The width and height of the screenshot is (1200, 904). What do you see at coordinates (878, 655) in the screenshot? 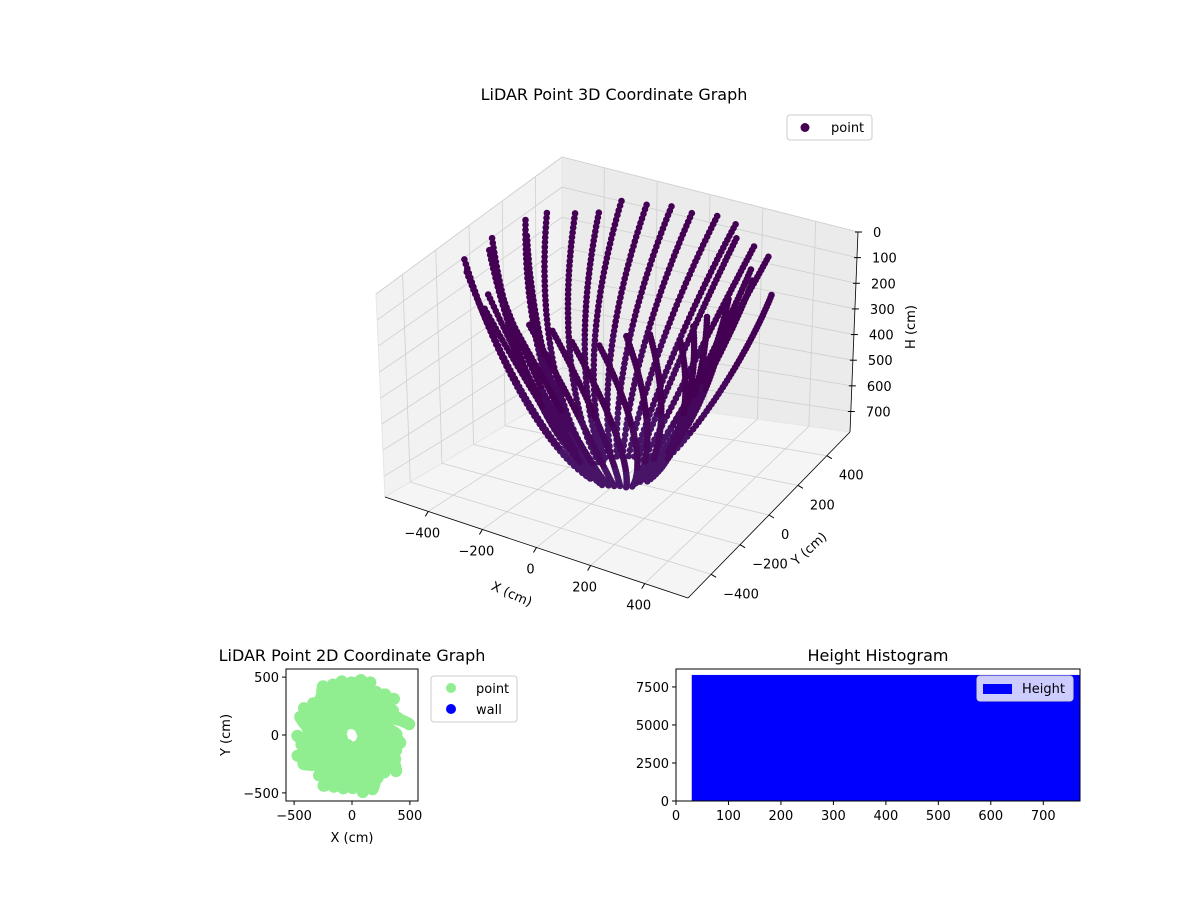
I see `histogram-title: Height Histogram` at bounding box center [878, 655].